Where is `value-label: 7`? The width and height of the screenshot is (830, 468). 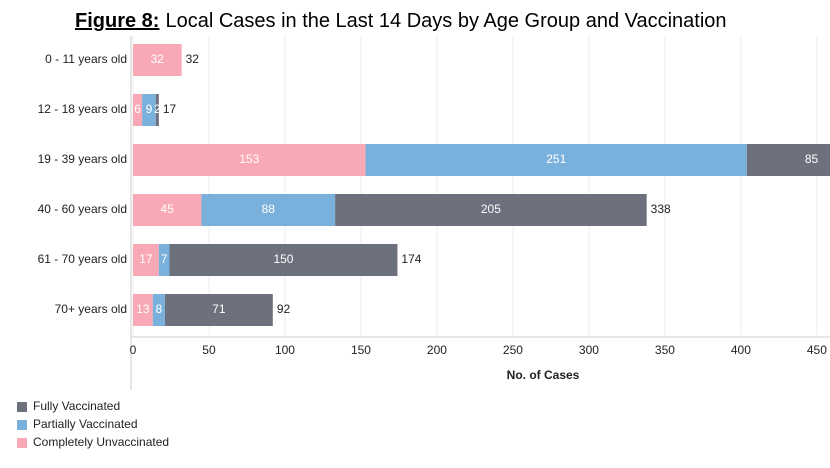
value-label: 7 is located at coordinates (164, 259).